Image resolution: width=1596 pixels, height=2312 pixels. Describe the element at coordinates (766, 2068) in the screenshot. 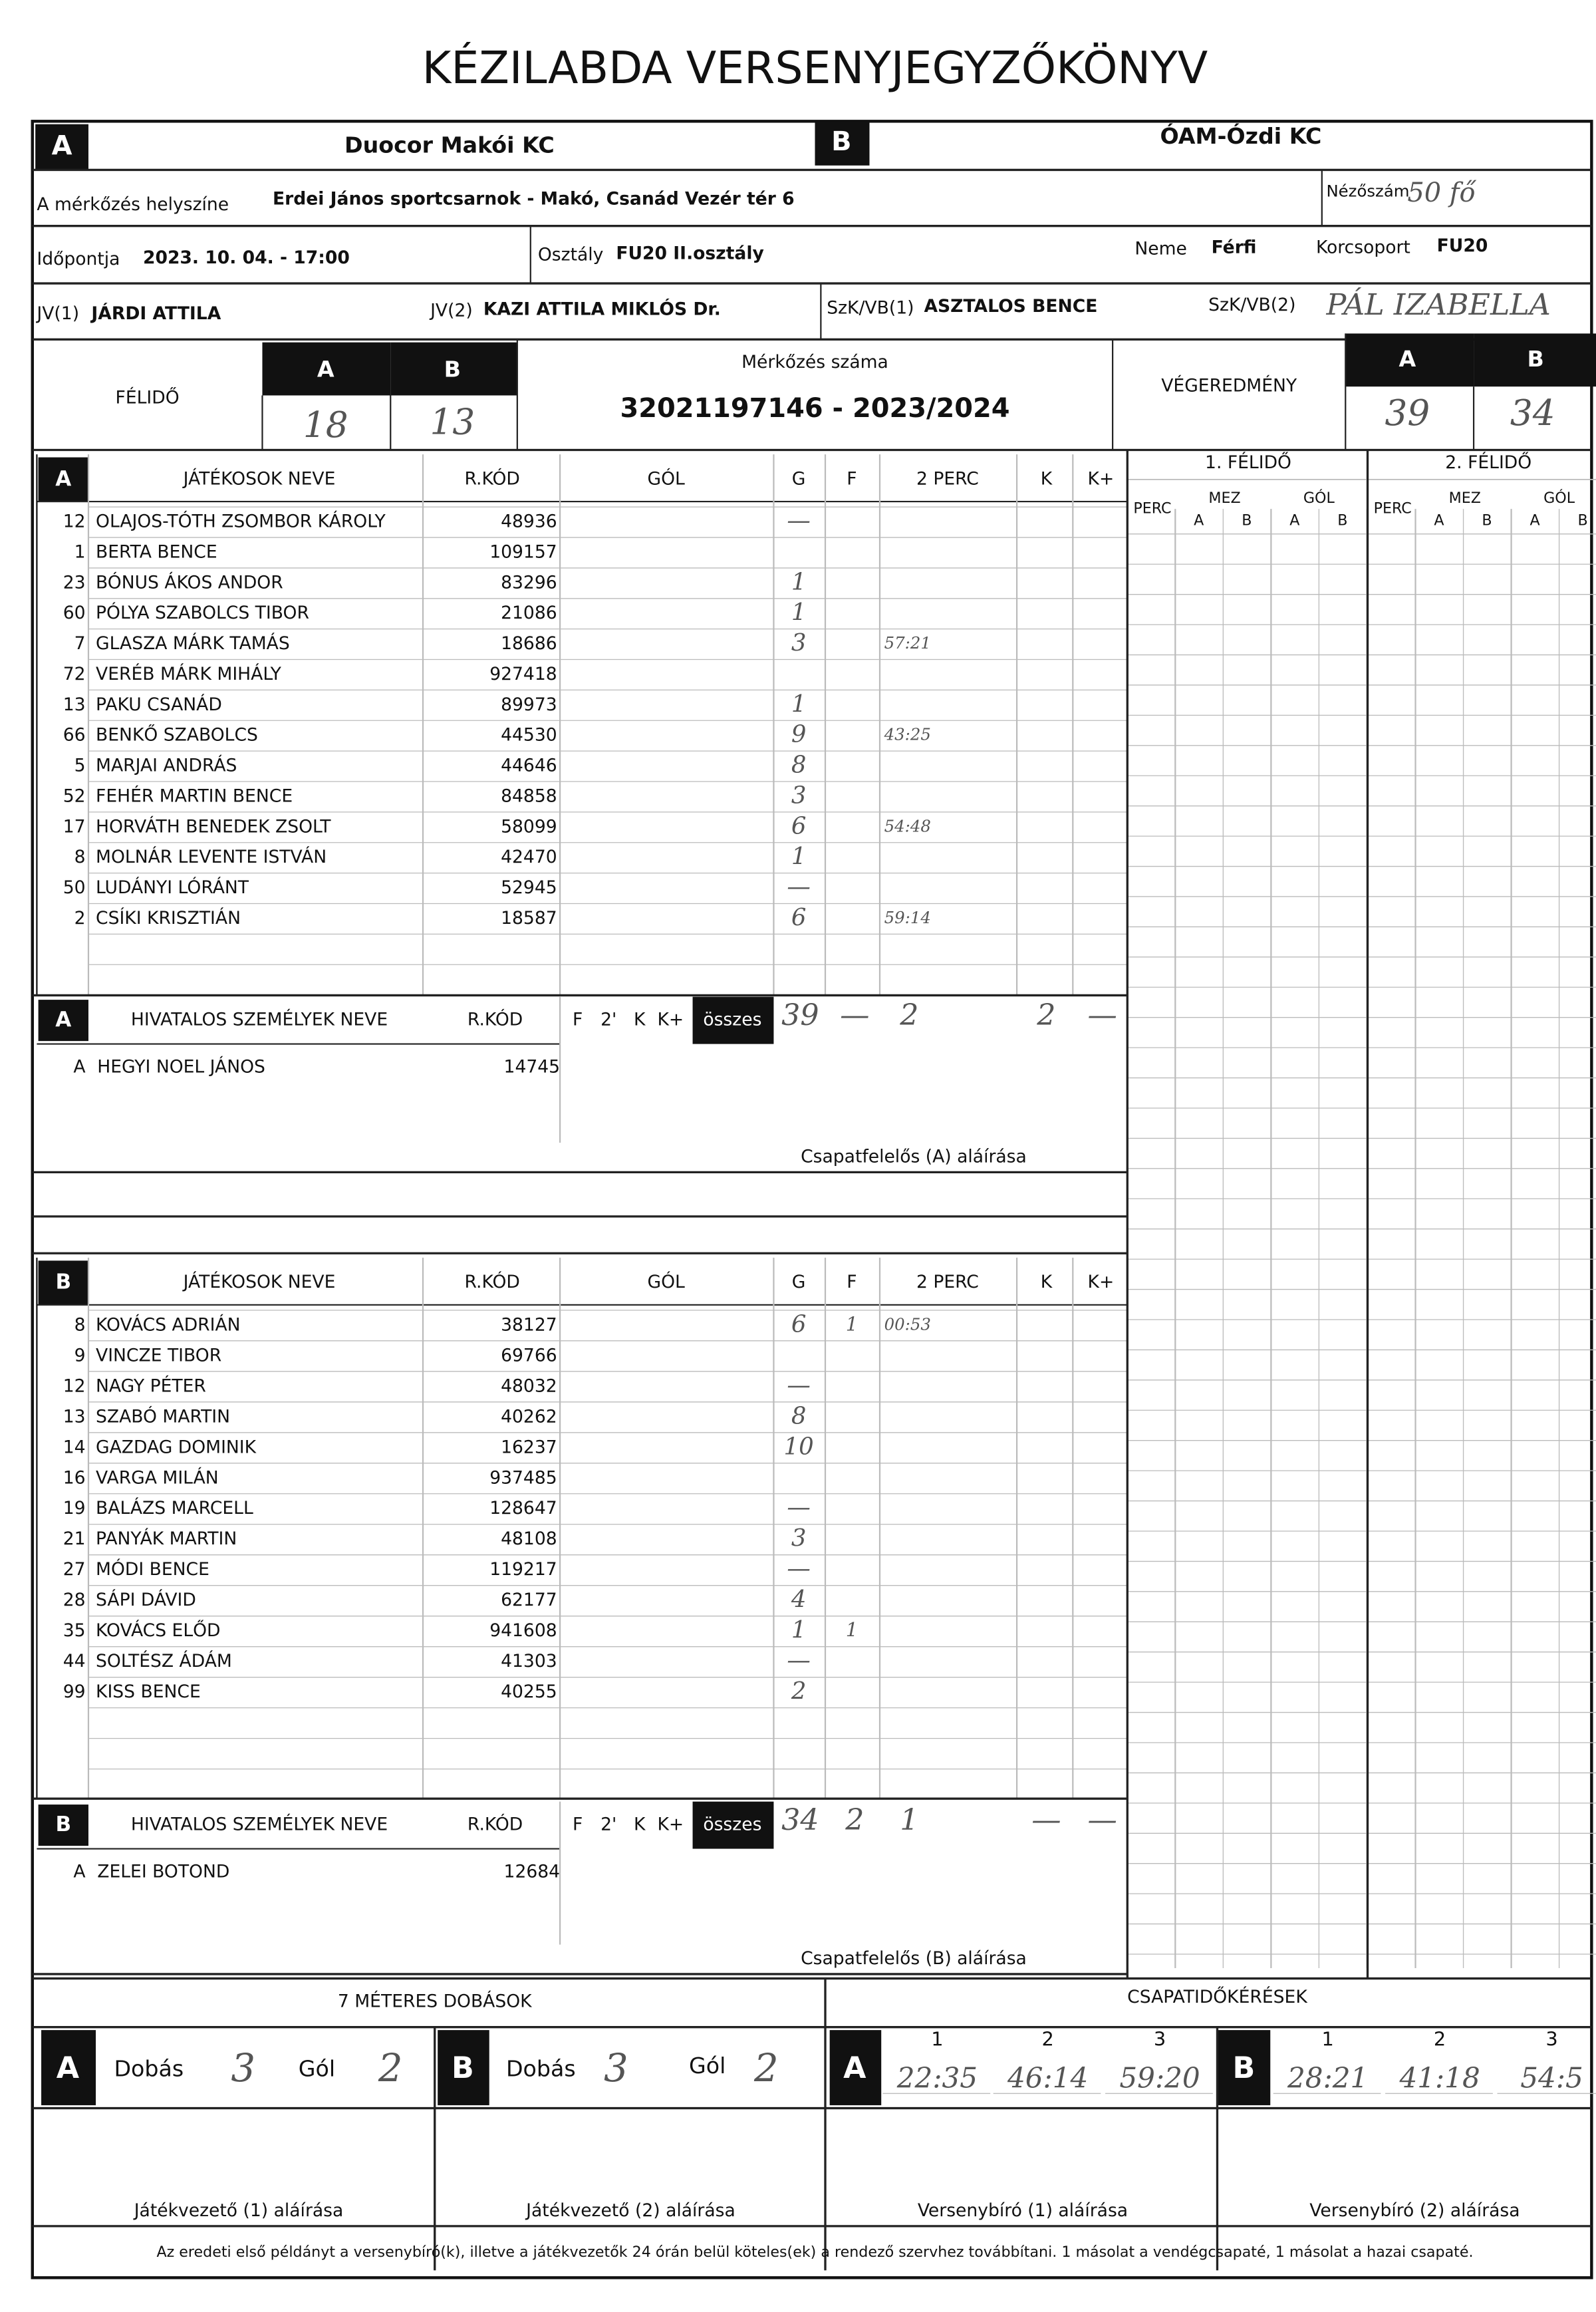

I see `label: 2` at that location.